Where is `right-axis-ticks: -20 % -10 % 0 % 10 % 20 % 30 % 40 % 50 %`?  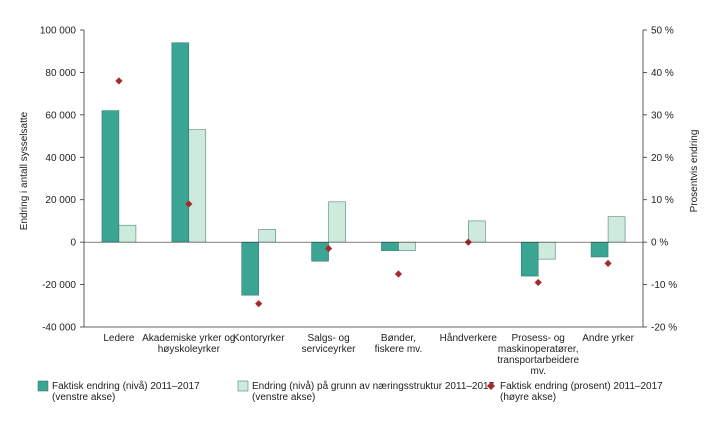 right-axis-ticks: -20 % -10 % 0 % 10 % 20 % 30 % 40 % 50 % is located at coordinates (660, 180).